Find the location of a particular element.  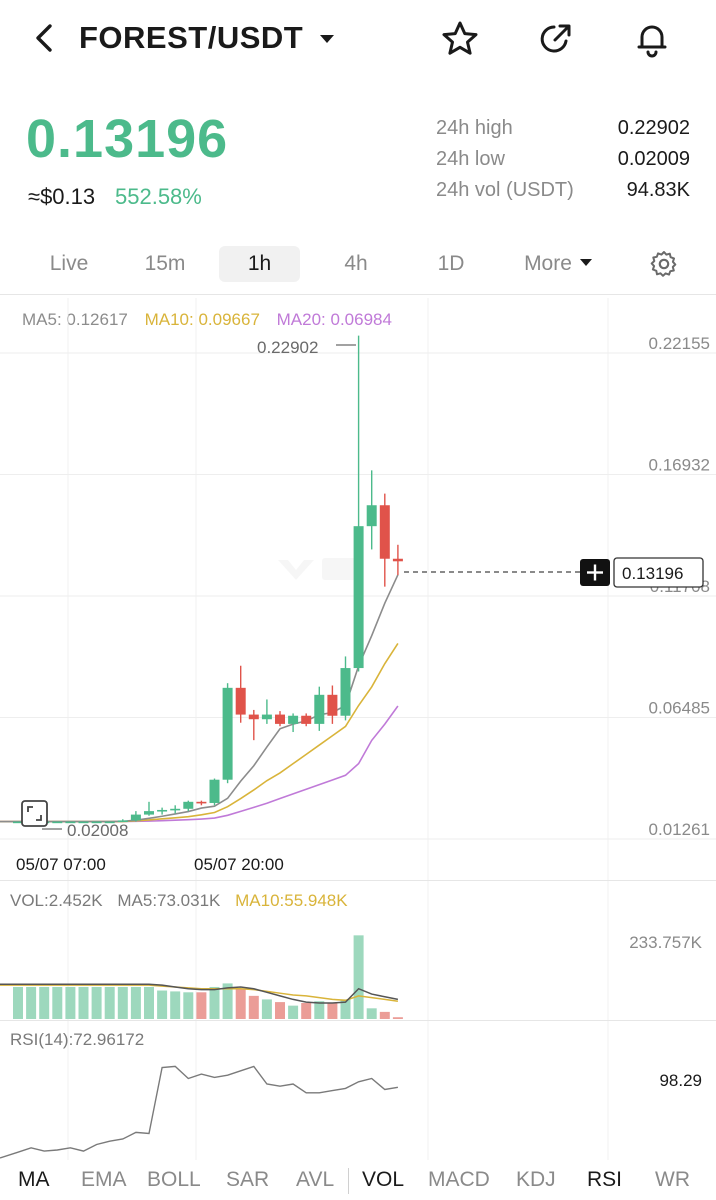

indicator-vol: VOL is located at coordinates (383, 1179).